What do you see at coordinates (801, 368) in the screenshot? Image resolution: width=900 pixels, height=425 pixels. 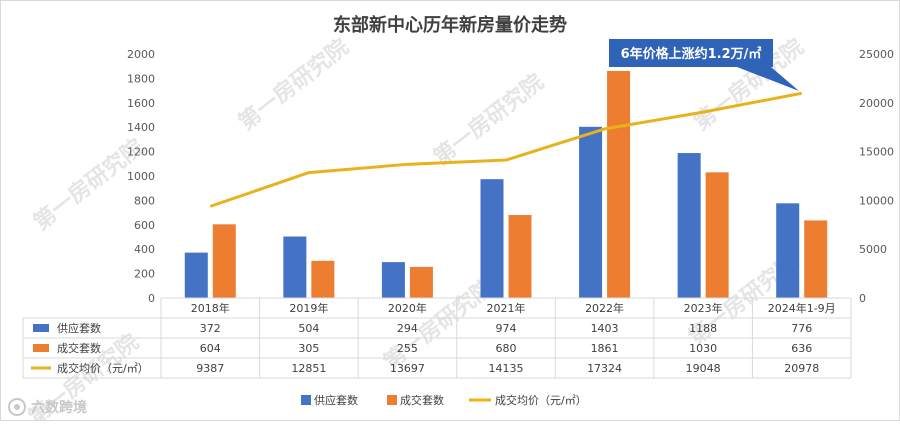 I see `table-cell: 20978` at bounding box center [801, 368].